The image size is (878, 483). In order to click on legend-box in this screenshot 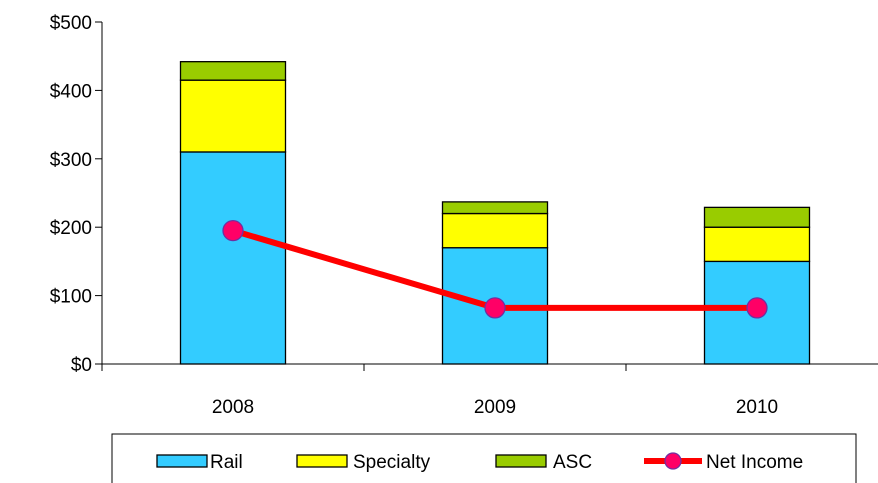, I will do `click(484, 458)`.